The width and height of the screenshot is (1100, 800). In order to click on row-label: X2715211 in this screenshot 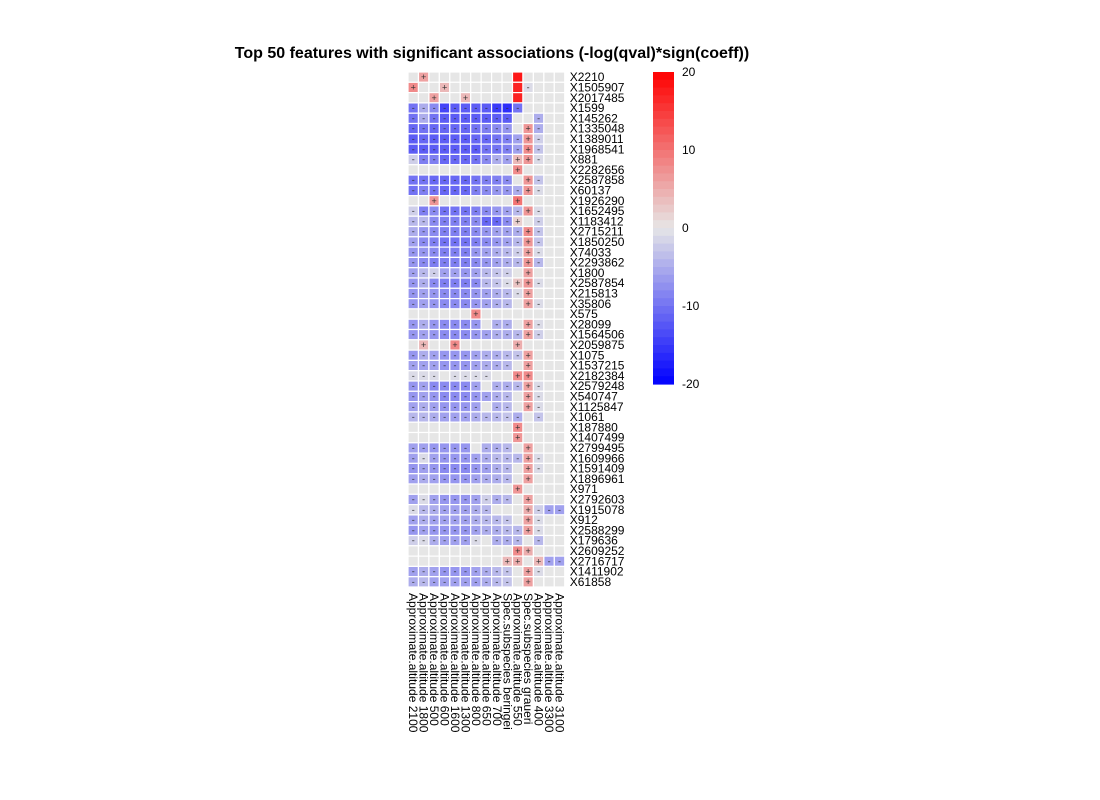, I will do `click(597, 232)`.